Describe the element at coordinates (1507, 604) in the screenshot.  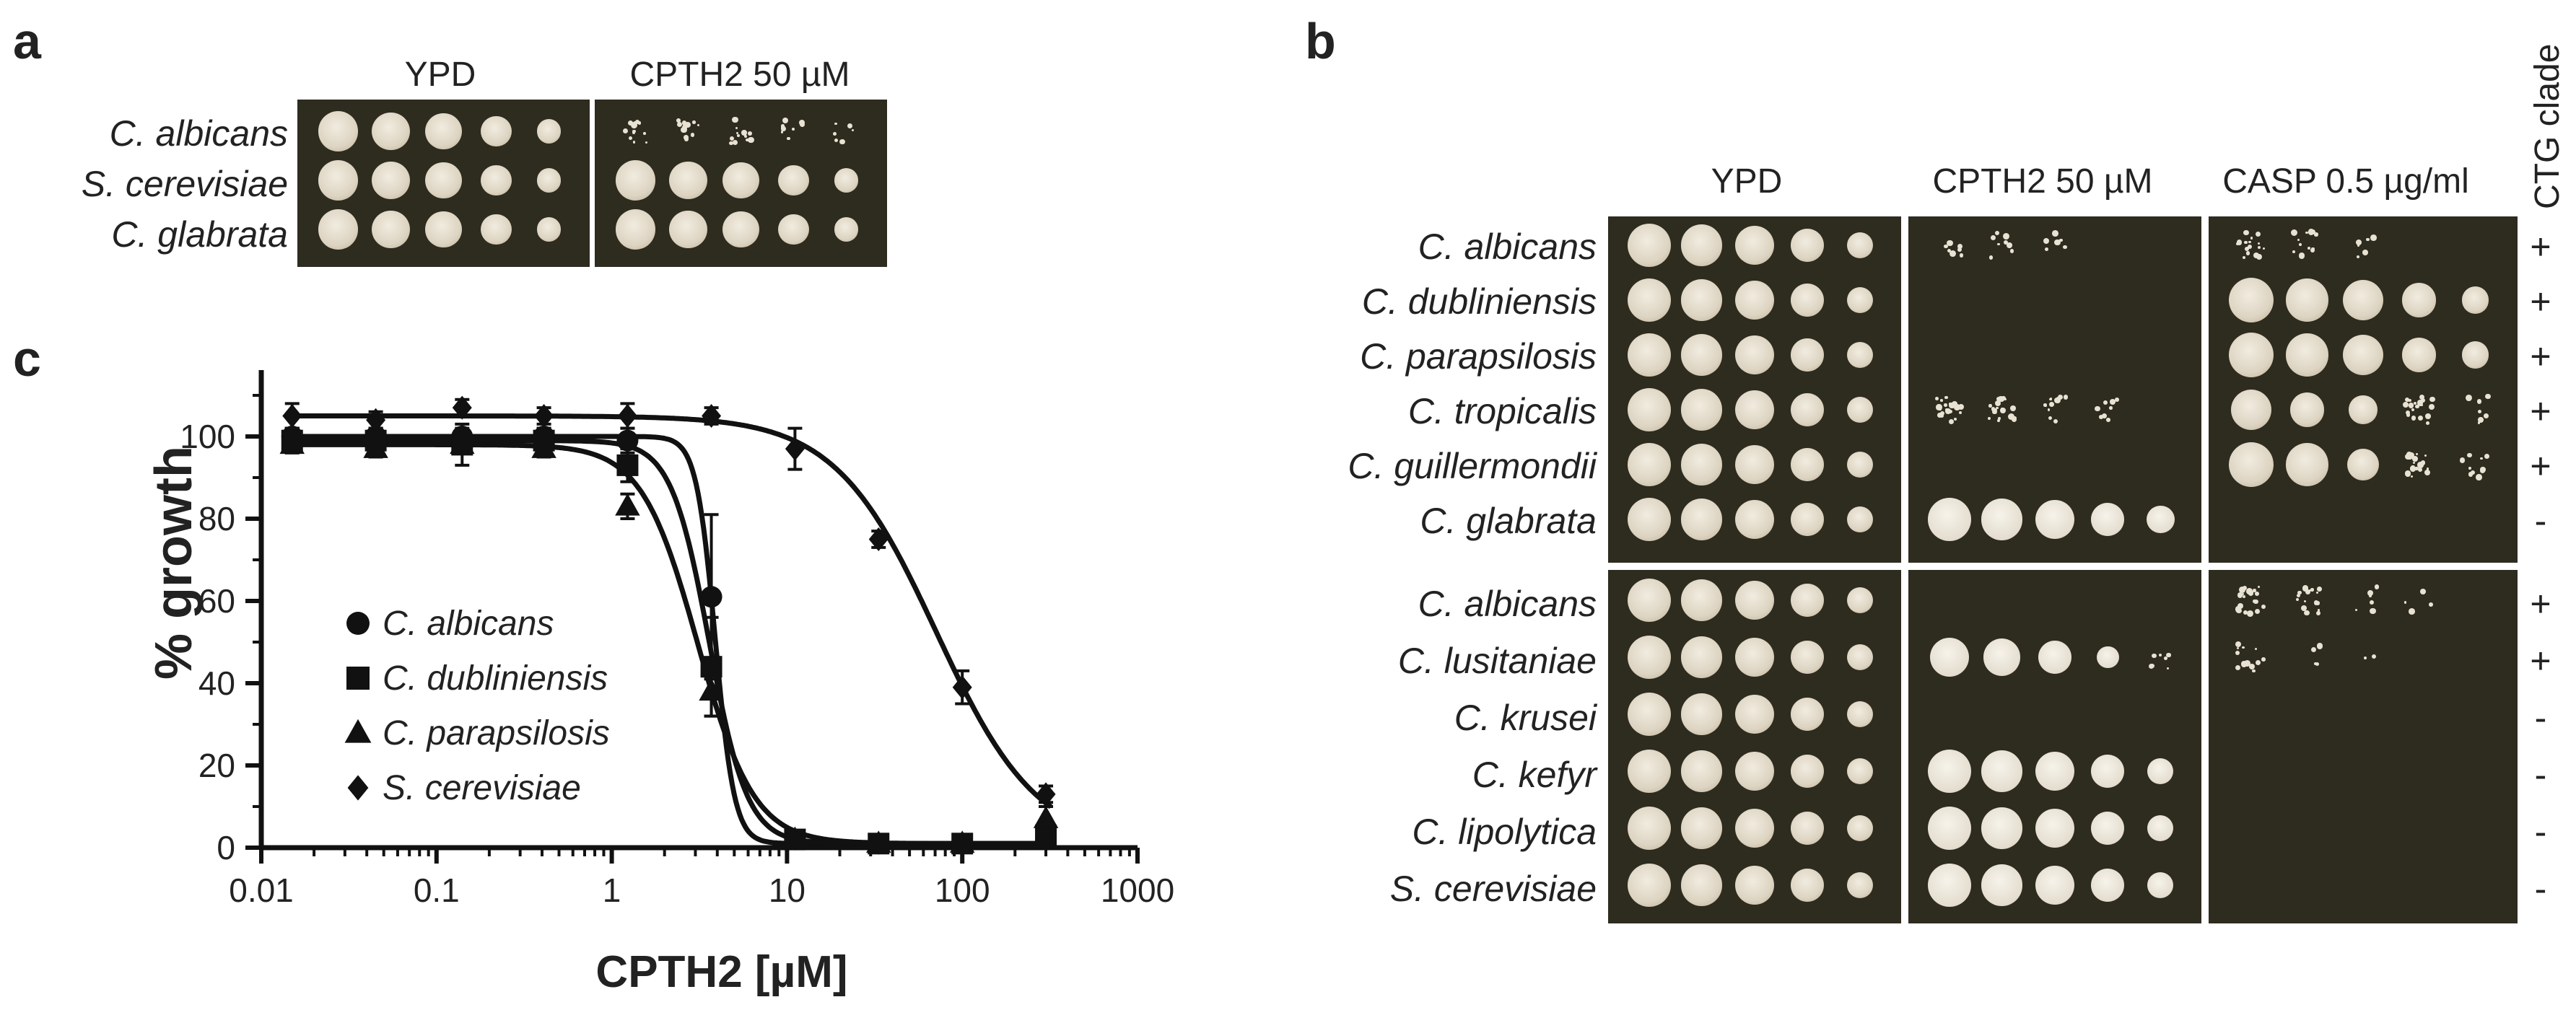
I see `panel-b-row-label: C. albicans` at that location.